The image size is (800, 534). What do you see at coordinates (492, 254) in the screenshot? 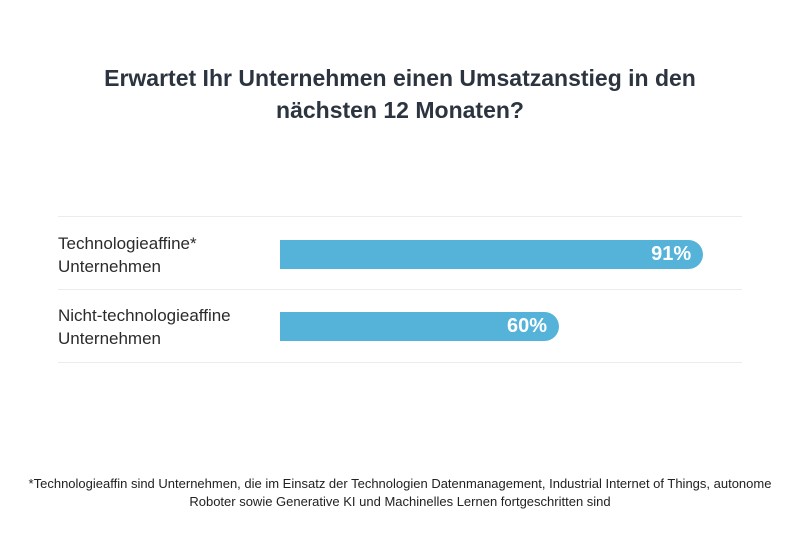
I see `bar: 91%` at bounding box center [492, 254].